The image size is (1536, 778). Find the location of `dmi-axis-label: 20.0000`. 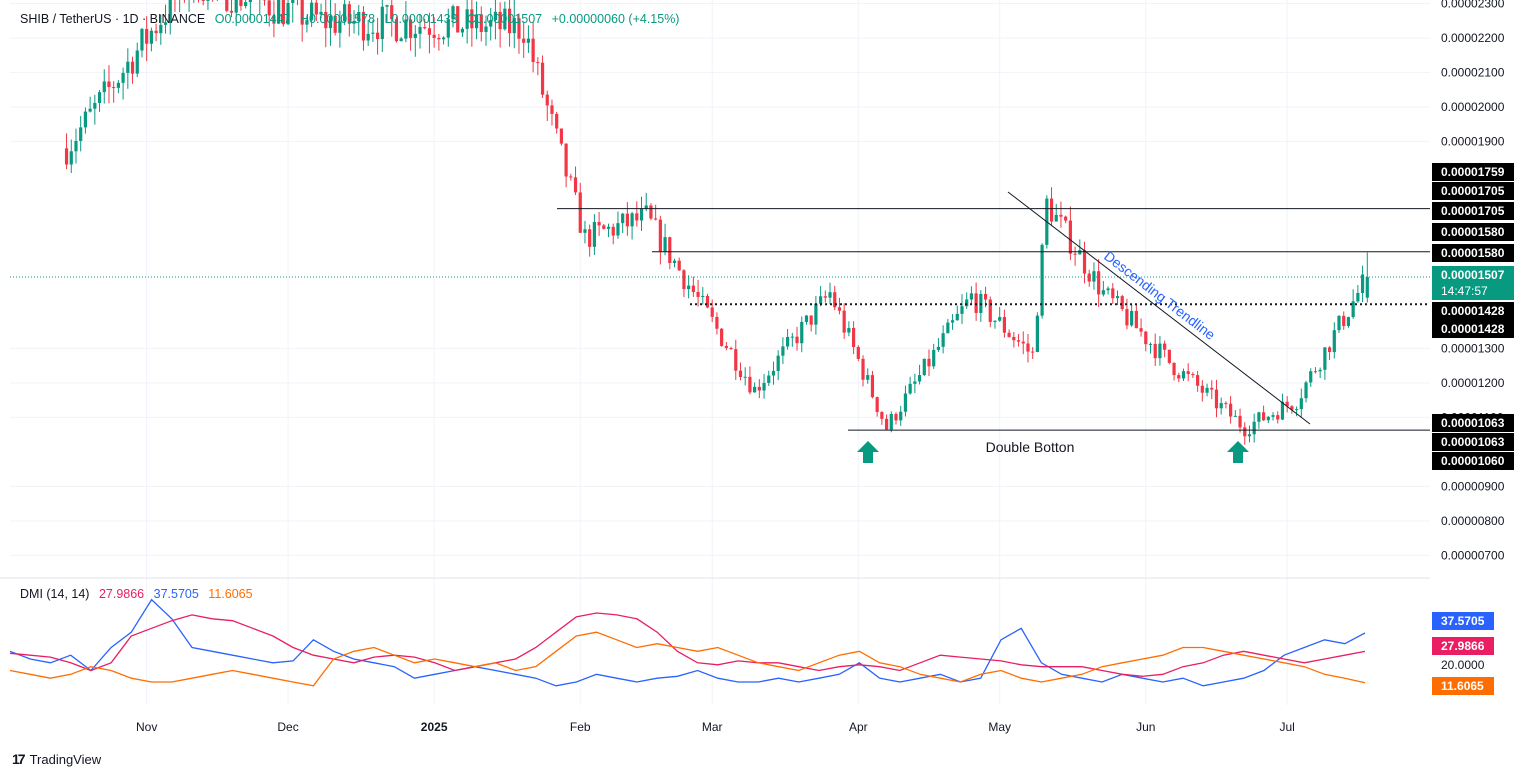

dmi-axis-label: 20.0000 is located at coordinates (1463, 665).